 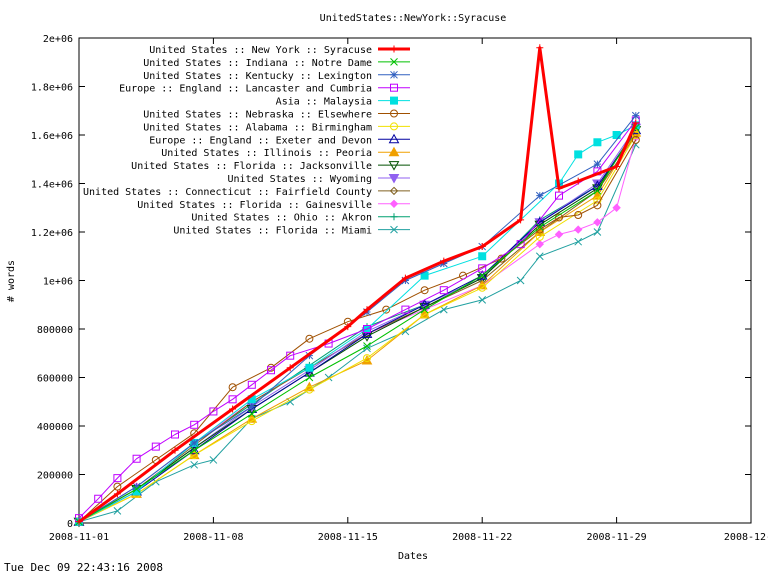 I want to click on legend-label: United States :: New York :: Syracuse, so click(x=260, y=50).